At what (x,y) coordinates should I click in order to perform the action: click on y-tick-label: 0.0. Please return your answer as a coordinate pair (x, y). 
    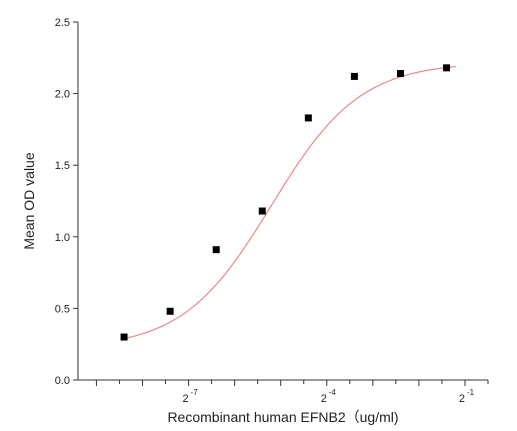
    Looking at the image, I should click on (62, 381).